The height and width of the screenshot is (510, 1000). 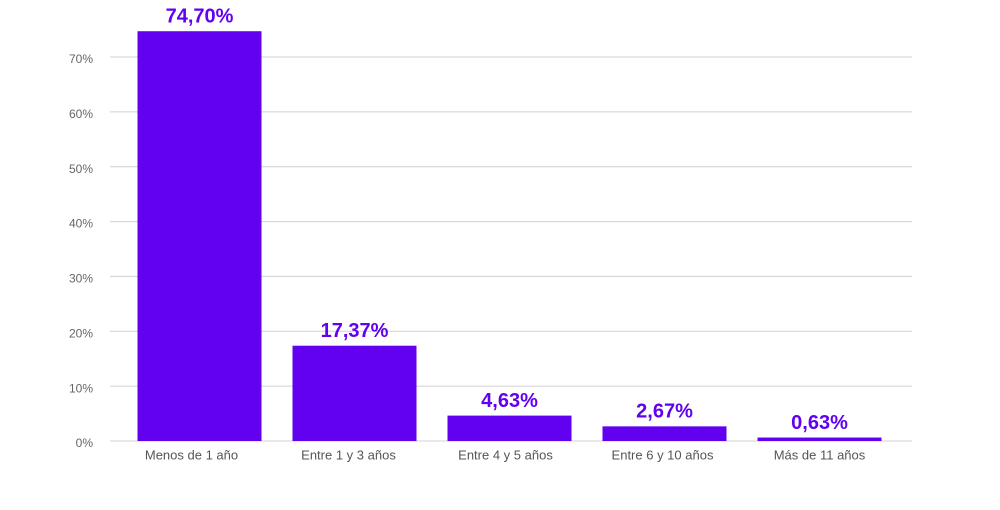 What do you see at coordinates (663, 454) in the screenshot?
I see `x-tick-label: Entre 6 y 10 años` at bounding box center [663, 454].